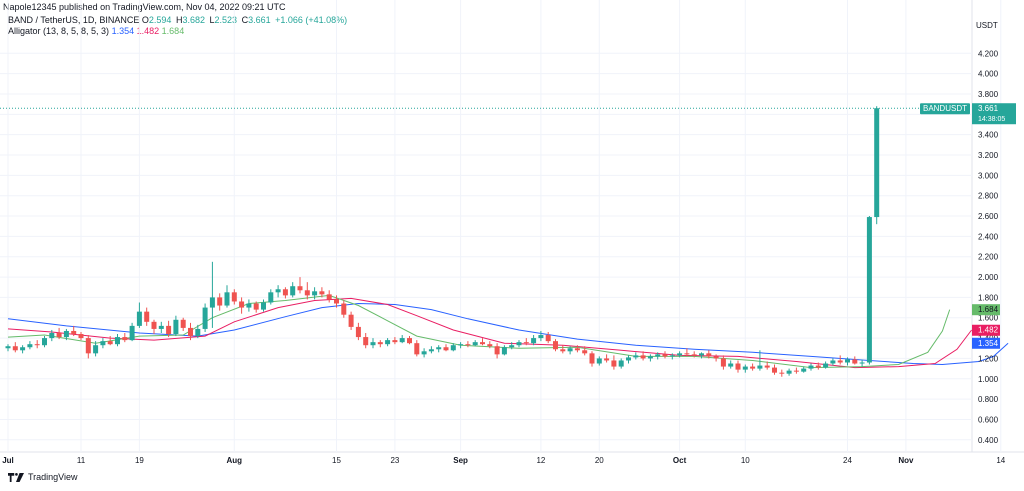 Image resolution: width=1024 pixels, height=491 pixels. I want to click on price-tick-label: 1.800, so click(988, 297).